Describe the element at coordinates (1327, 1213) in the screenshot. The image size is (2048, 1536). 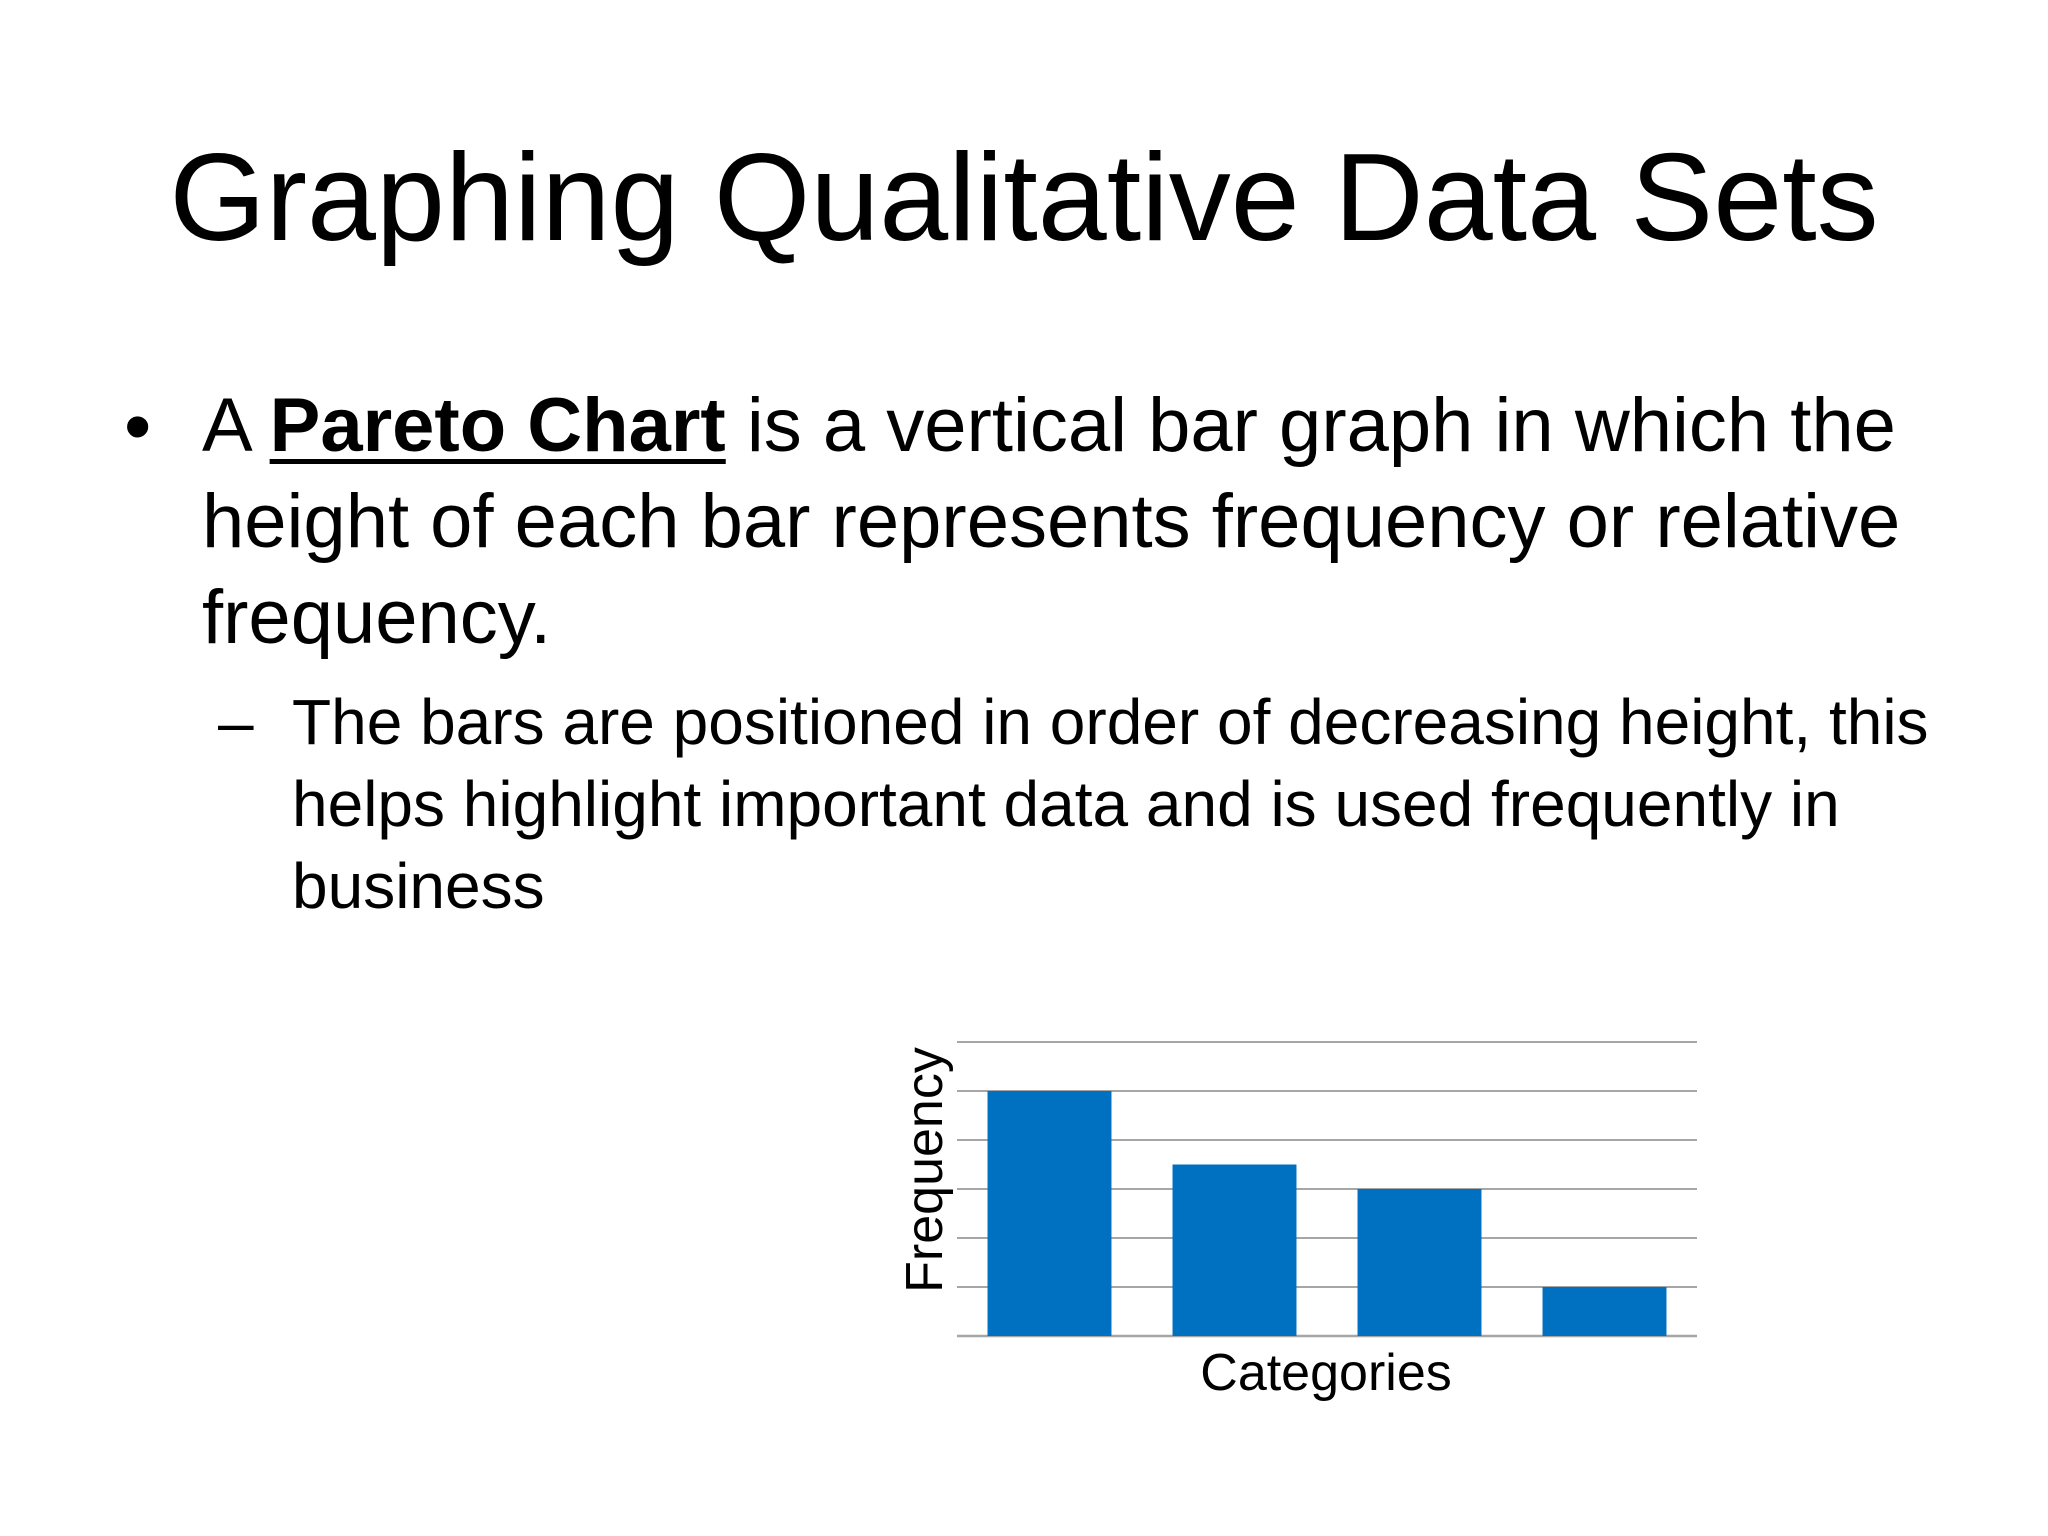
I see `chart-bars` at that location.